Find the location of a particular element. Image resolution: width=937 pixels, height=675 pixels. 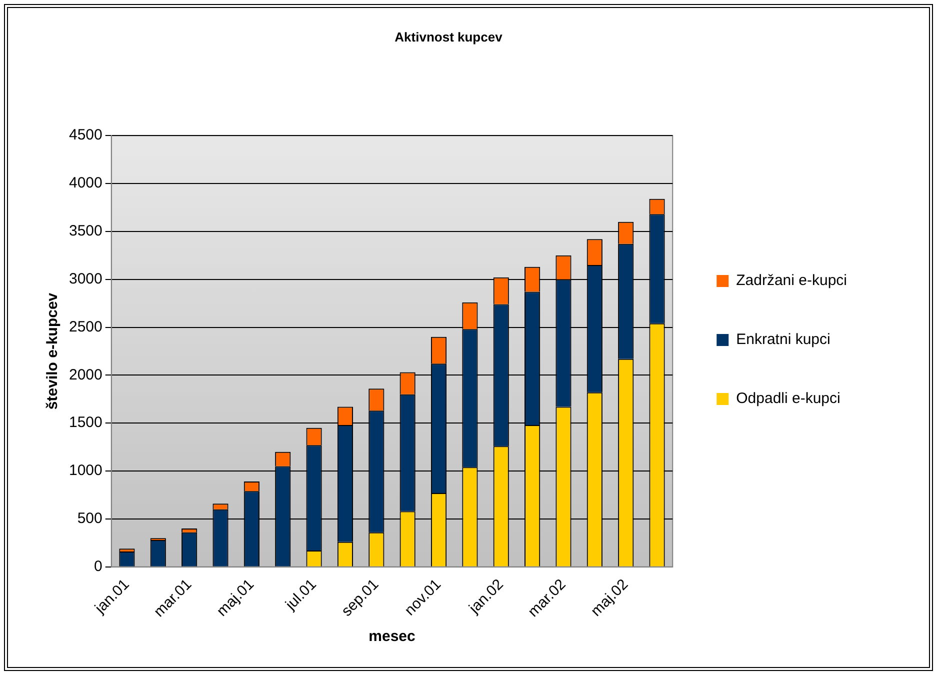

y-tick-label: 1000 is located at coordinates (85, 471).